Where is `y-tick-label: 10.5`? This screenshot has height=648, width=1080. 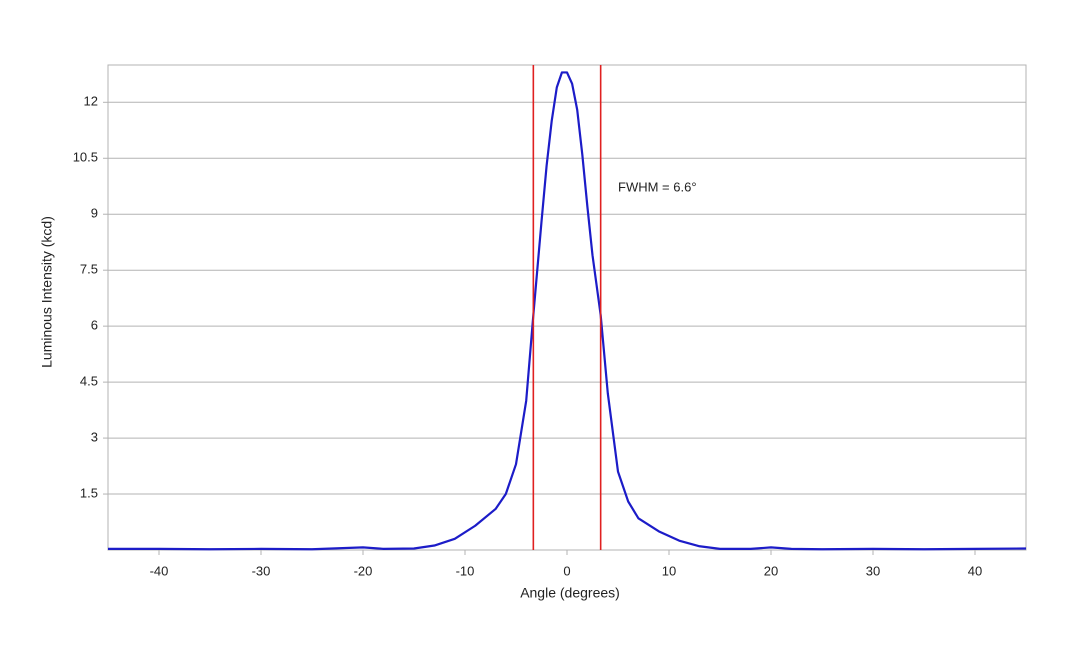 y-tick-label: 10.5 is located at coordinates (85, 157).